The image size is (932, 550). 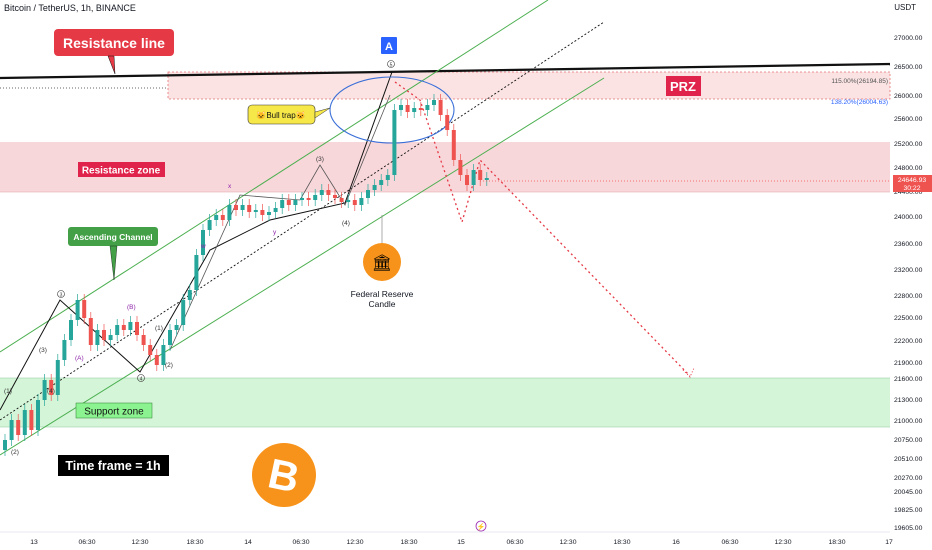 What do you see at coordinates (113, 236) in the screenshot?
I see `ascending-channel-badge` at bounding box center [113, 236].